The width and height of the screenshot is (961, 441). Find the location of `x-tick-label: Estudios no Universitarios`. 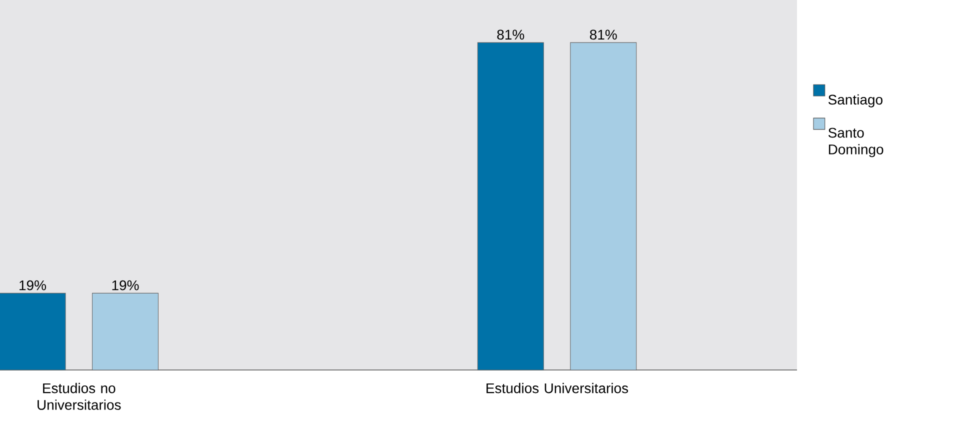

x-tick-label: Estudios no Universitarios is located at coordinates (79, 396).